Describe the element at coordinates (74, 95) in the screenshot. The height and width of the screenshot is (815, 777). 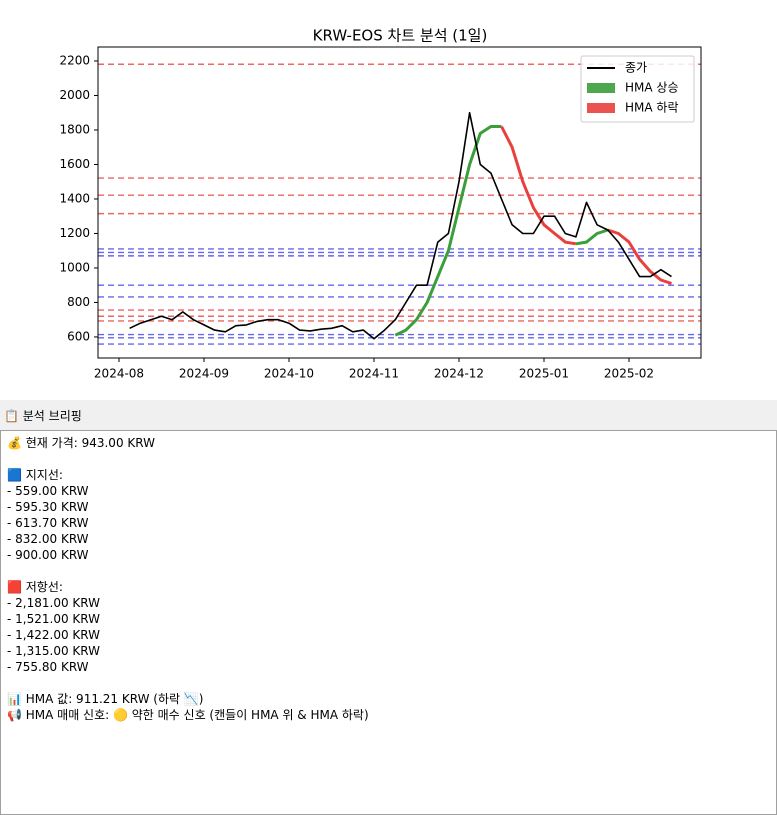
I see `y-tick-label: 2000` at that location.